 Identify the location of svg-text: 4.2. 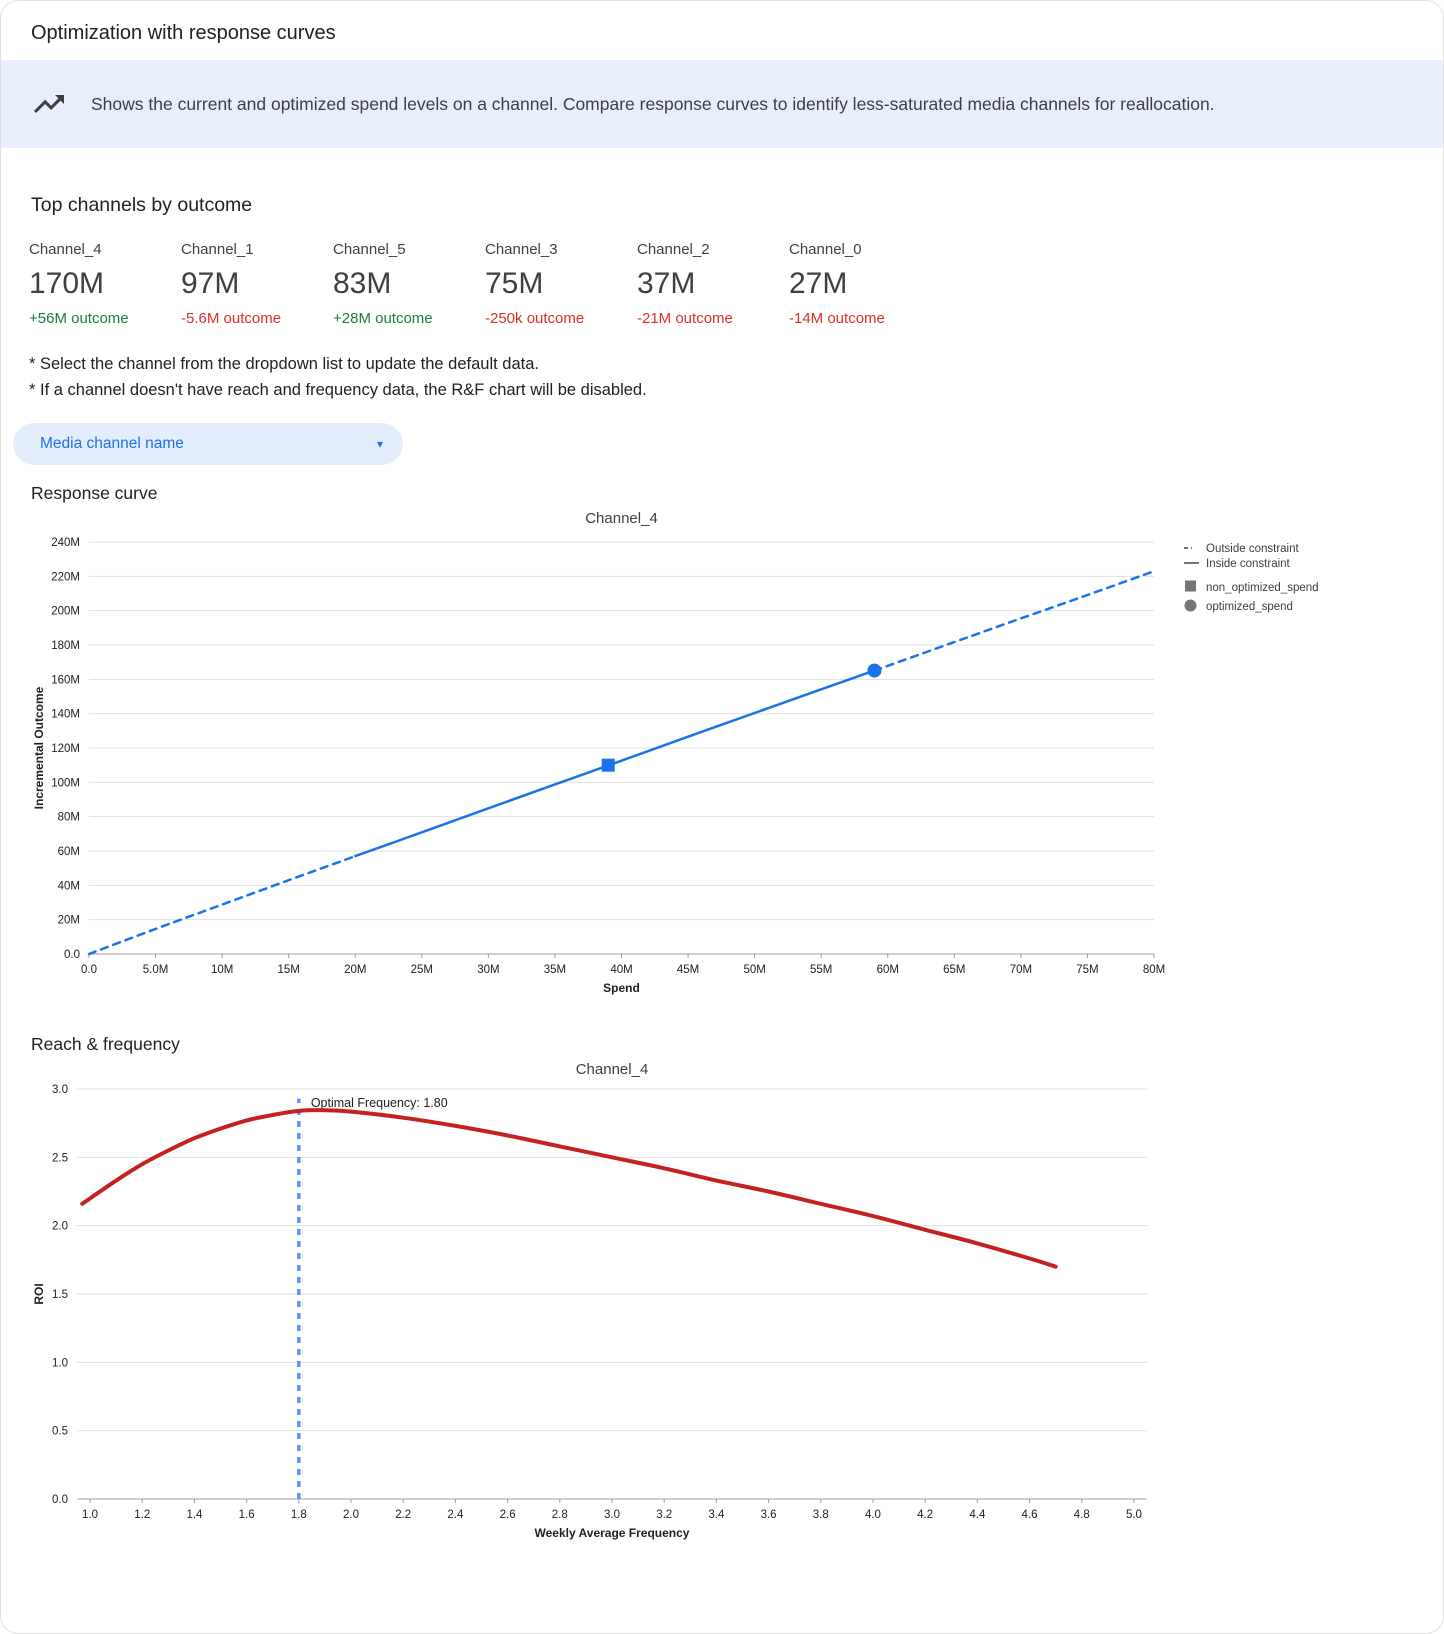
(925, 1515).